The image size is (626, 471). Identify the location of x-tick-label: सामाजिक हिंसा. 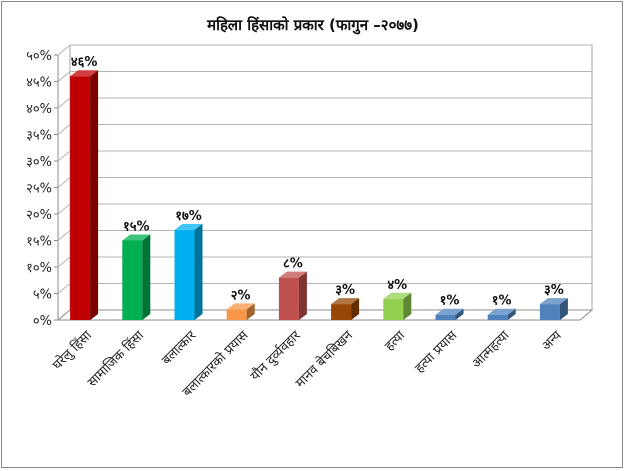
(115, 358).